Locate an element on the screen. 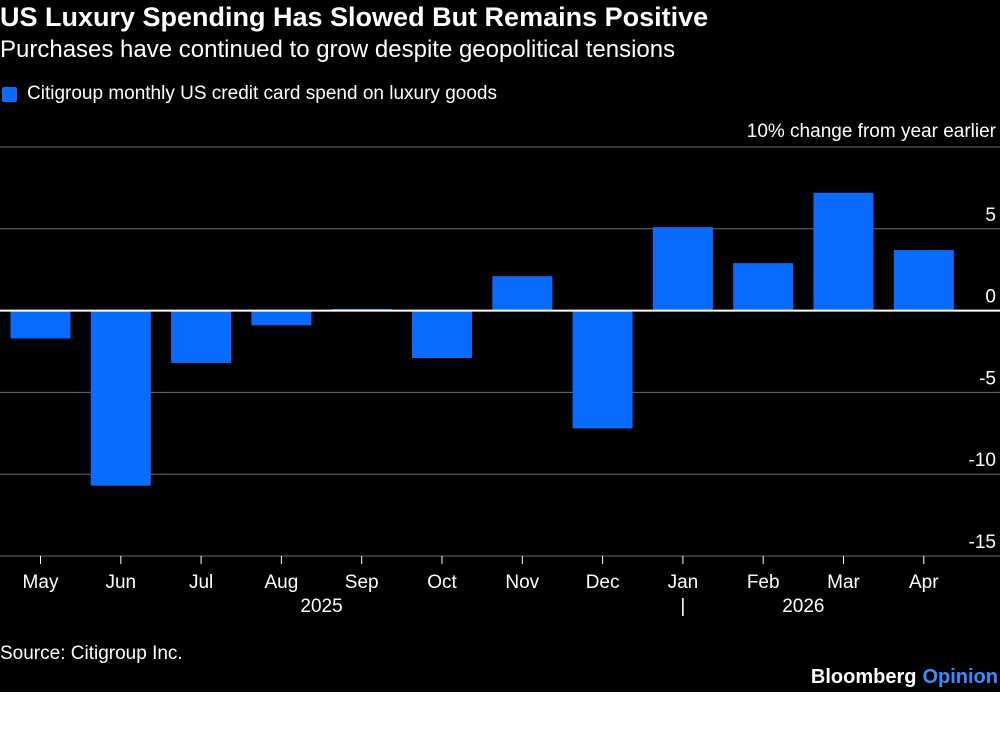  x-tick-label: Jan is located at coordinates (683, 582).